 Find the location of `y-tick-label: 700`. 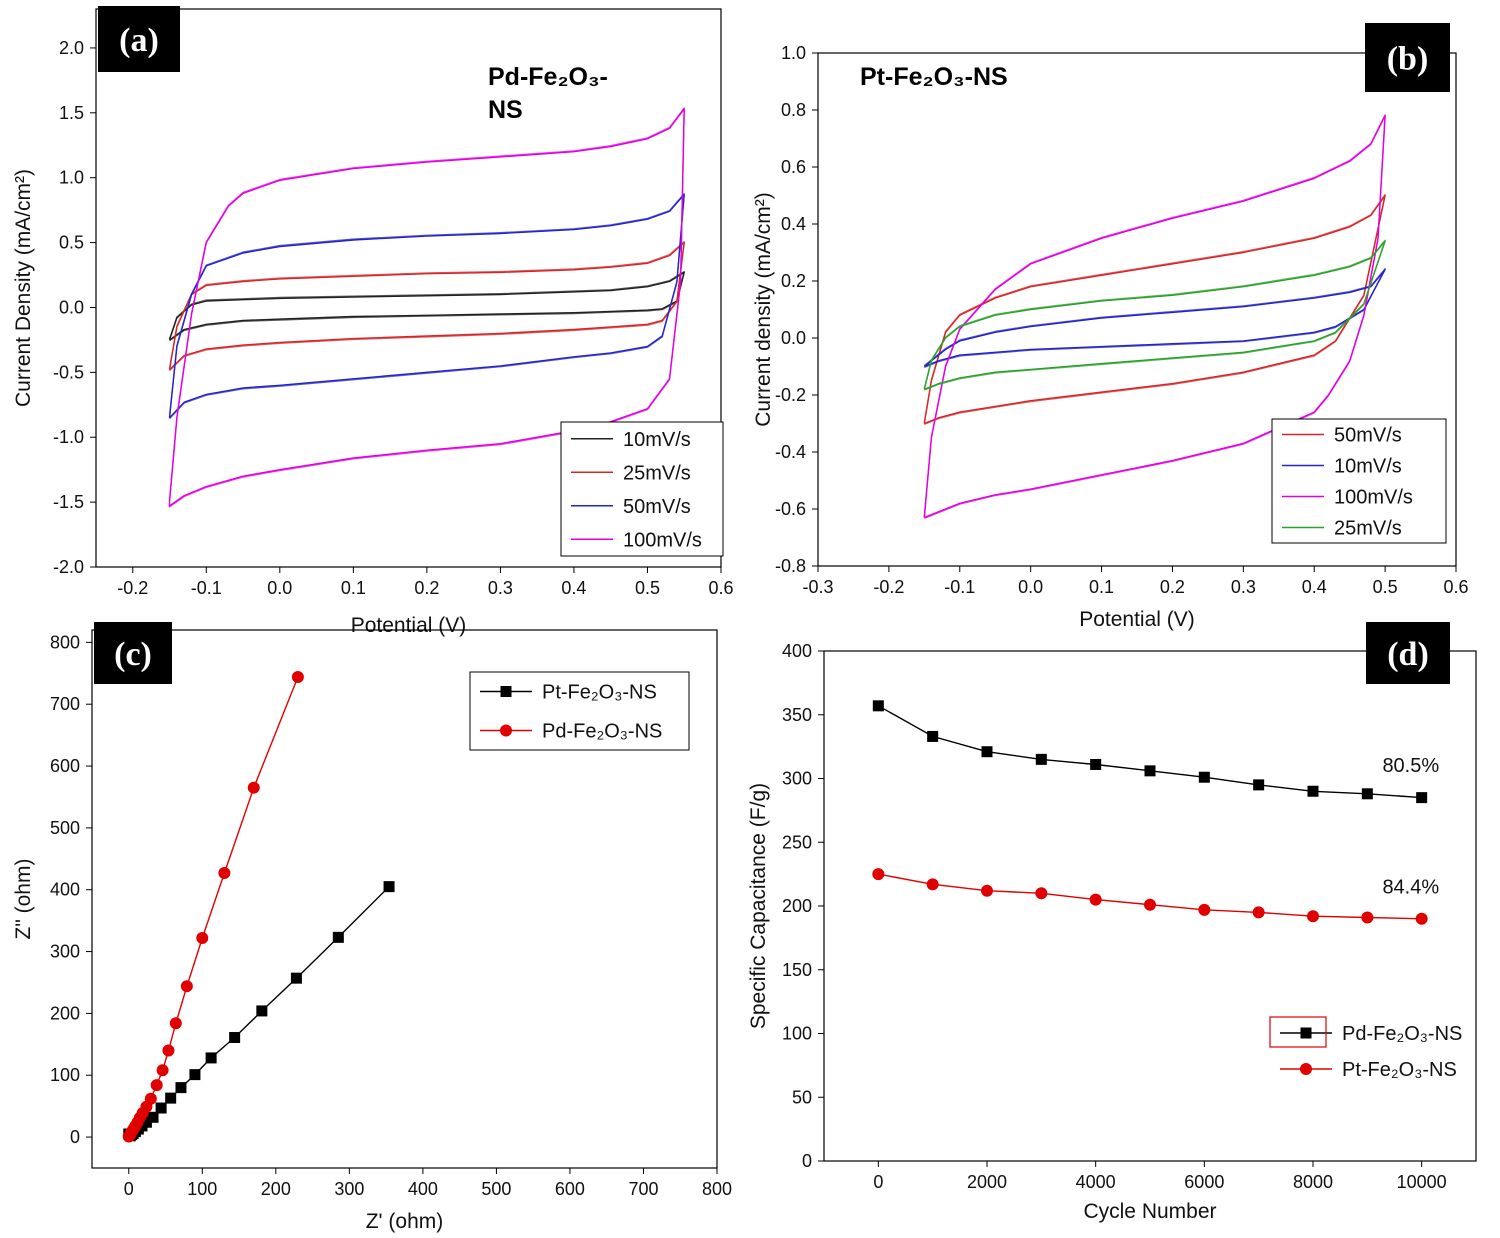

y-tick-label: 700 is located at coordinates (65, 704).